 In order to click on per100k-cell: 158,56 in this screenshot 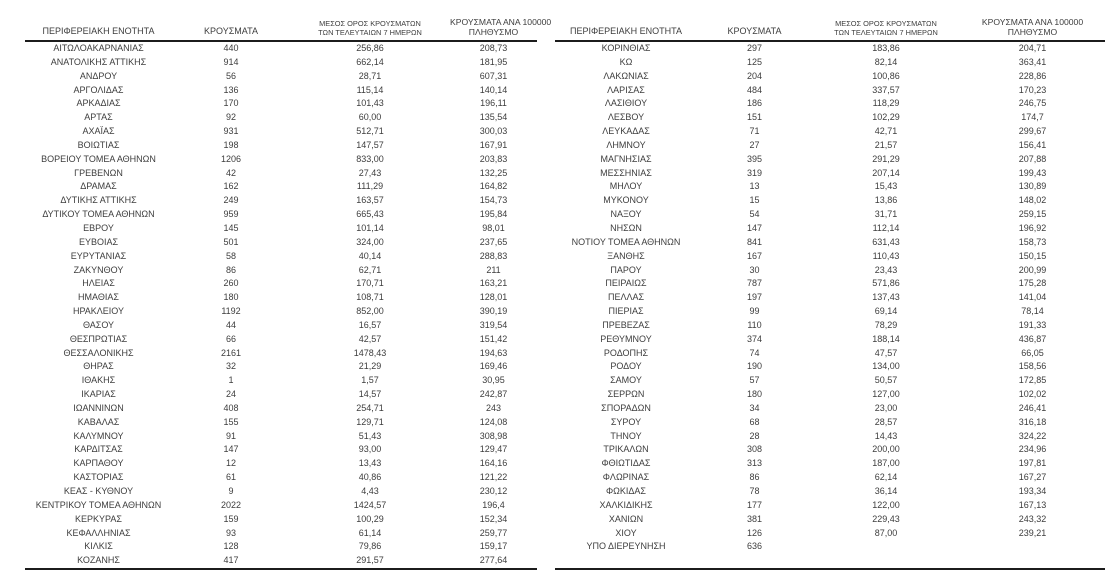, I will do `click(1032, 366)`.